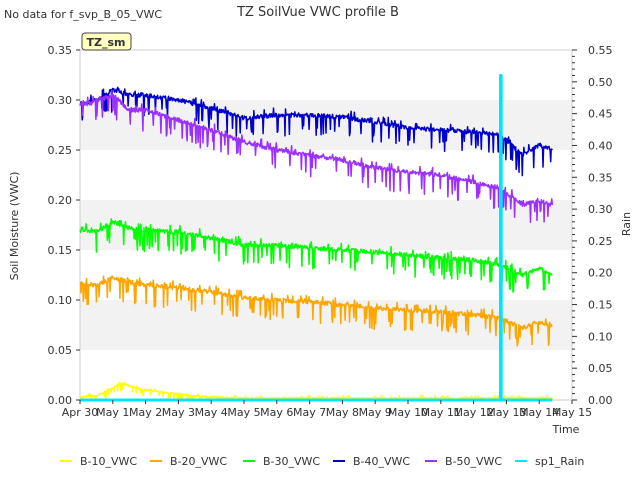  I want to click on x-tick-label: May 13, so click(506, 412).